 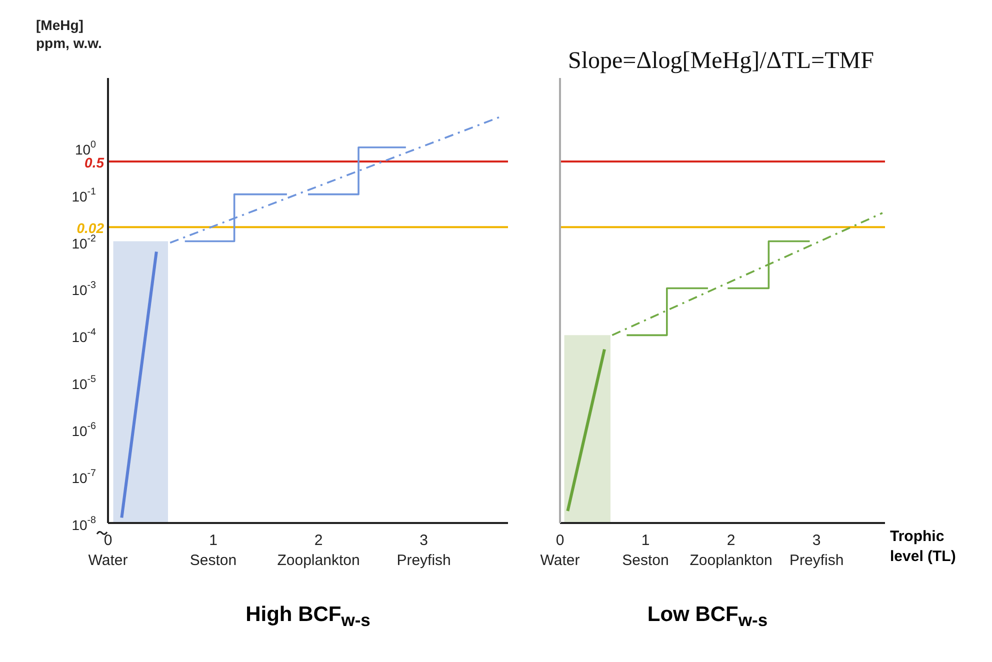 What do you see at coordinates (923, 547) in the screenshot?
I see `x-axis-title: Trophic level (TL)` at bounding box center [923, 547].